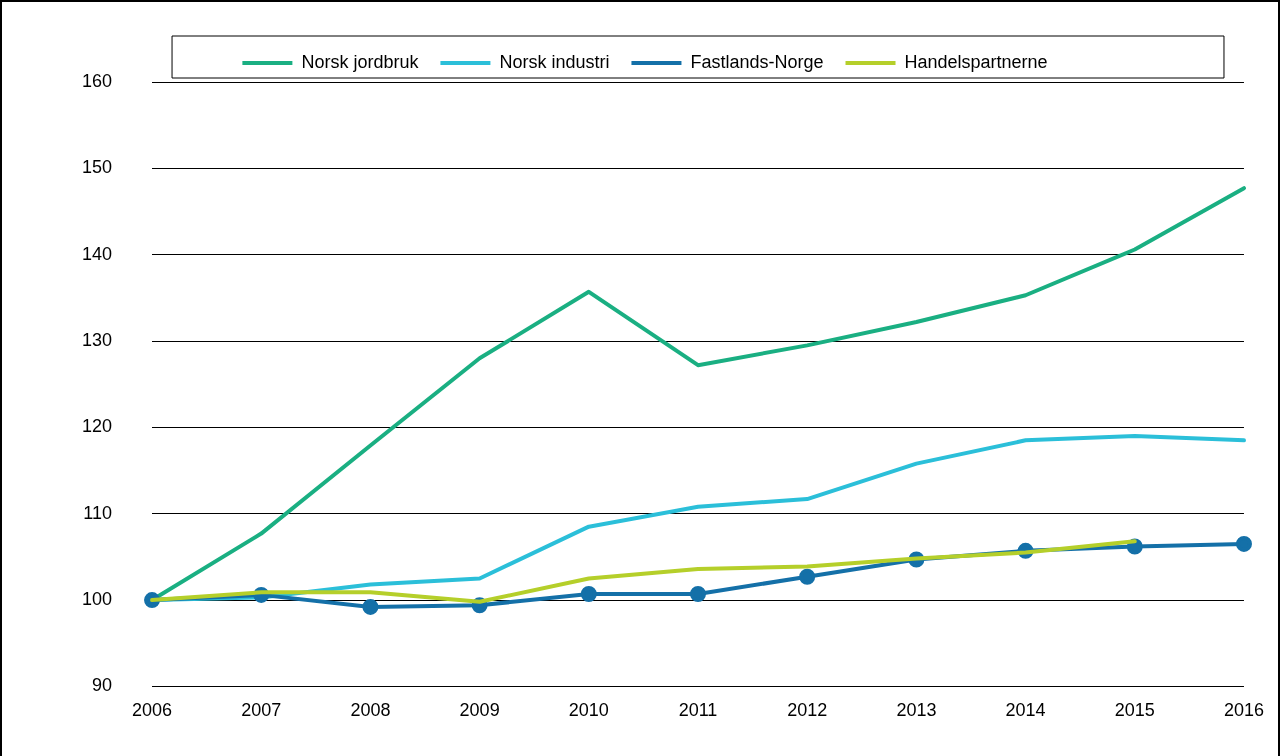 This screenshot has width=1280, height=756. Describe the element at coordinates (360, 61) in the screenshot. I see `legend-label: Norsk jordbruk` at that location.